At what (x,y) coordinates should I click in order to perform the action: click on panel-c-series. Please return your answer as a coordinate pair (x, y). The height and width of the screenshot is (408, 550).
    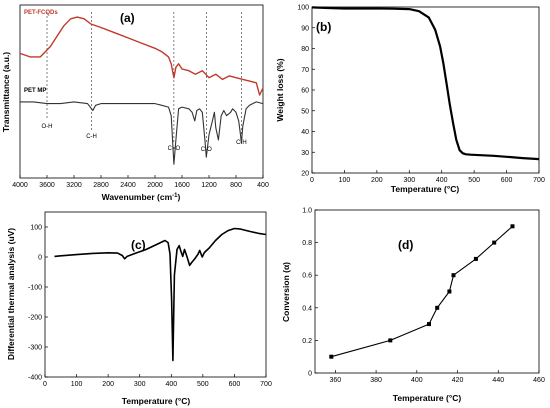
    Looking at the image, I should click on (160, 294).